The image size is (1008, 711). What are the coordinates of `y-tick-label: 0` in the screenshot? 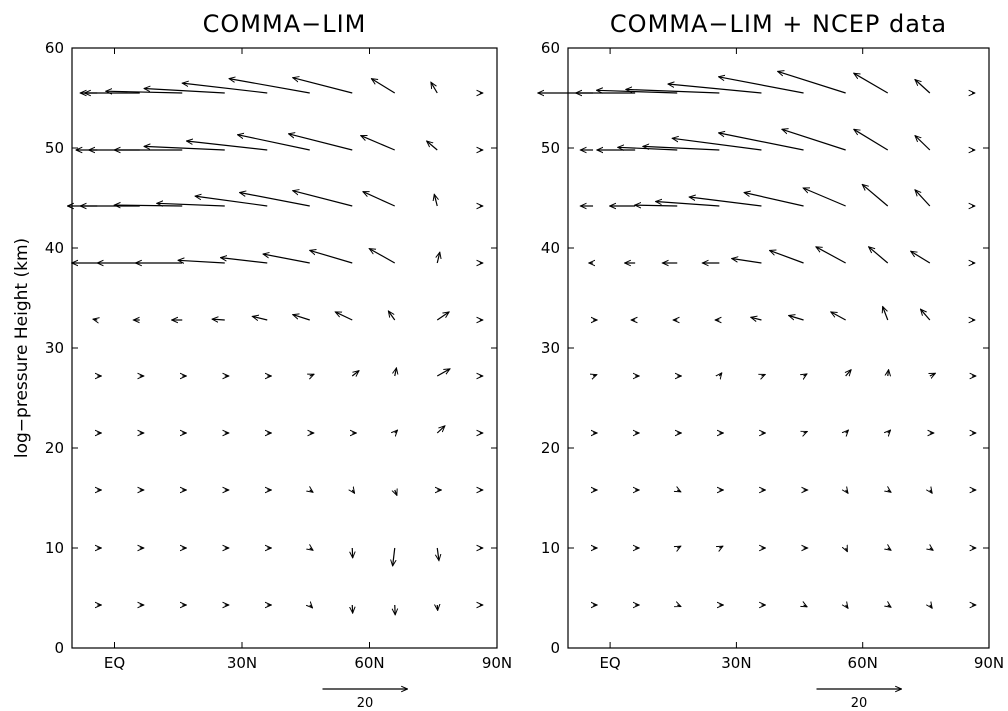 It's located at (555, 648).